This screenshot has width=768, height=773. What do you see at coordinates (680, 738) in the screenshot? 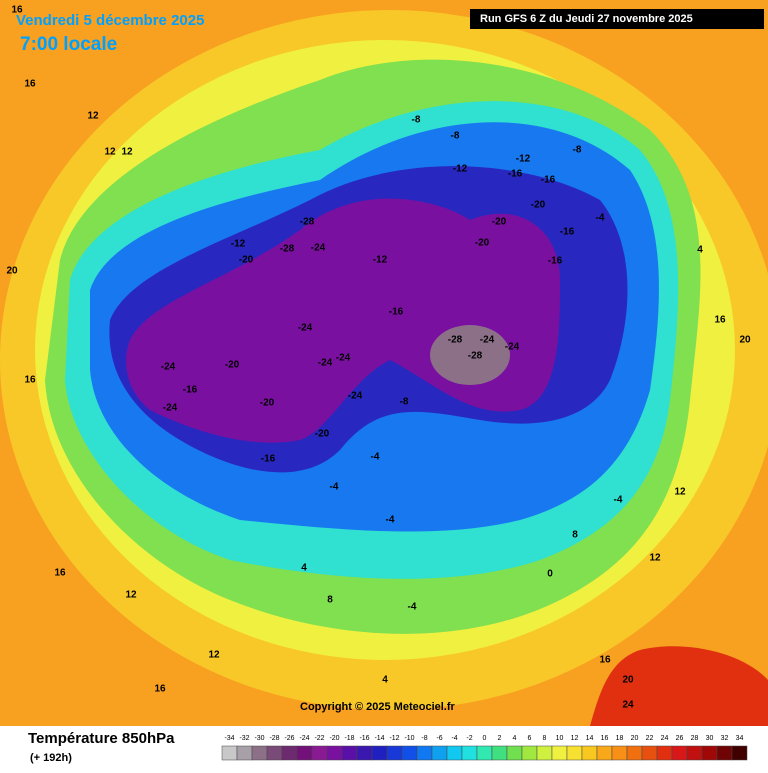
I see `scale-label: 26` at bounding box center [680, 738].